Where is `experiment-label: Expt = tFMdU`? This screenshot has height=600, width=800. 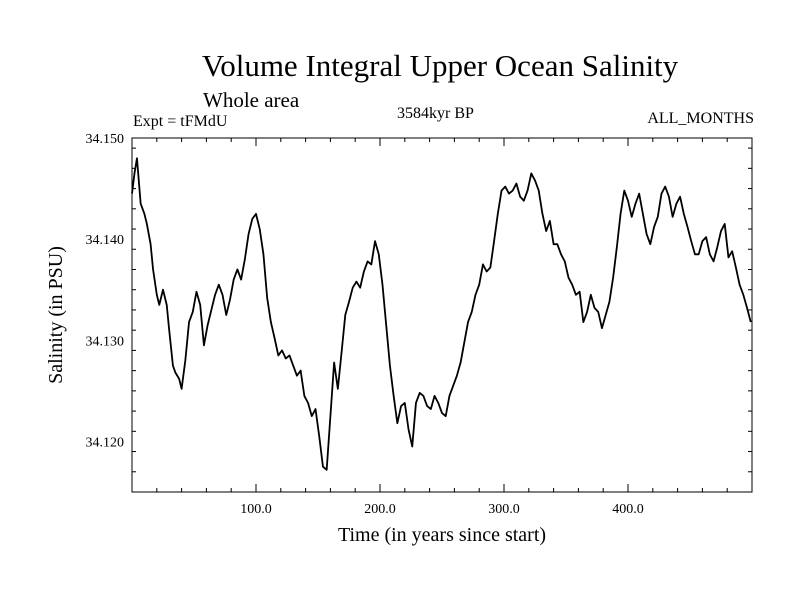 experiment-label: Expt = tFMdU is located at coordinates (180, 121).